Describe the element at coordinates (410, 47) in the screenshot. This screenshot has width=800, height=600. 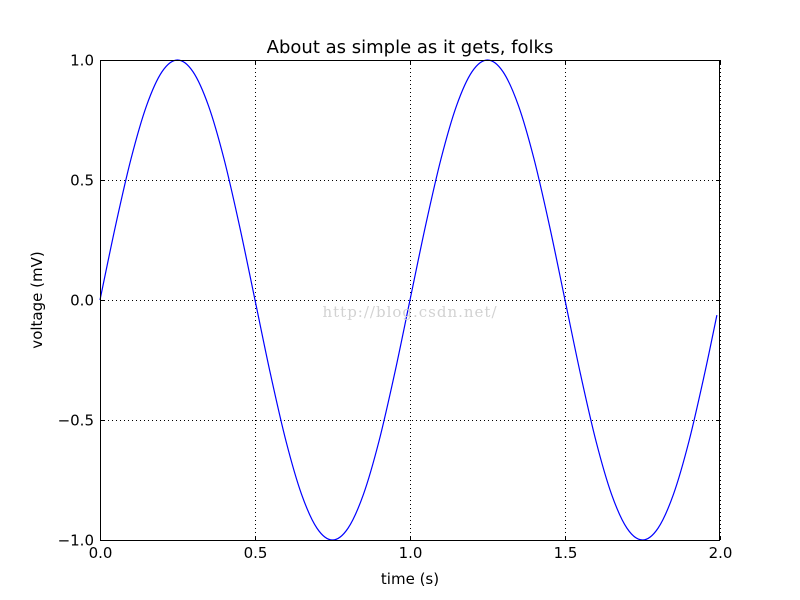
I see `chart-title: About as simple as it gets, folks` at that location.